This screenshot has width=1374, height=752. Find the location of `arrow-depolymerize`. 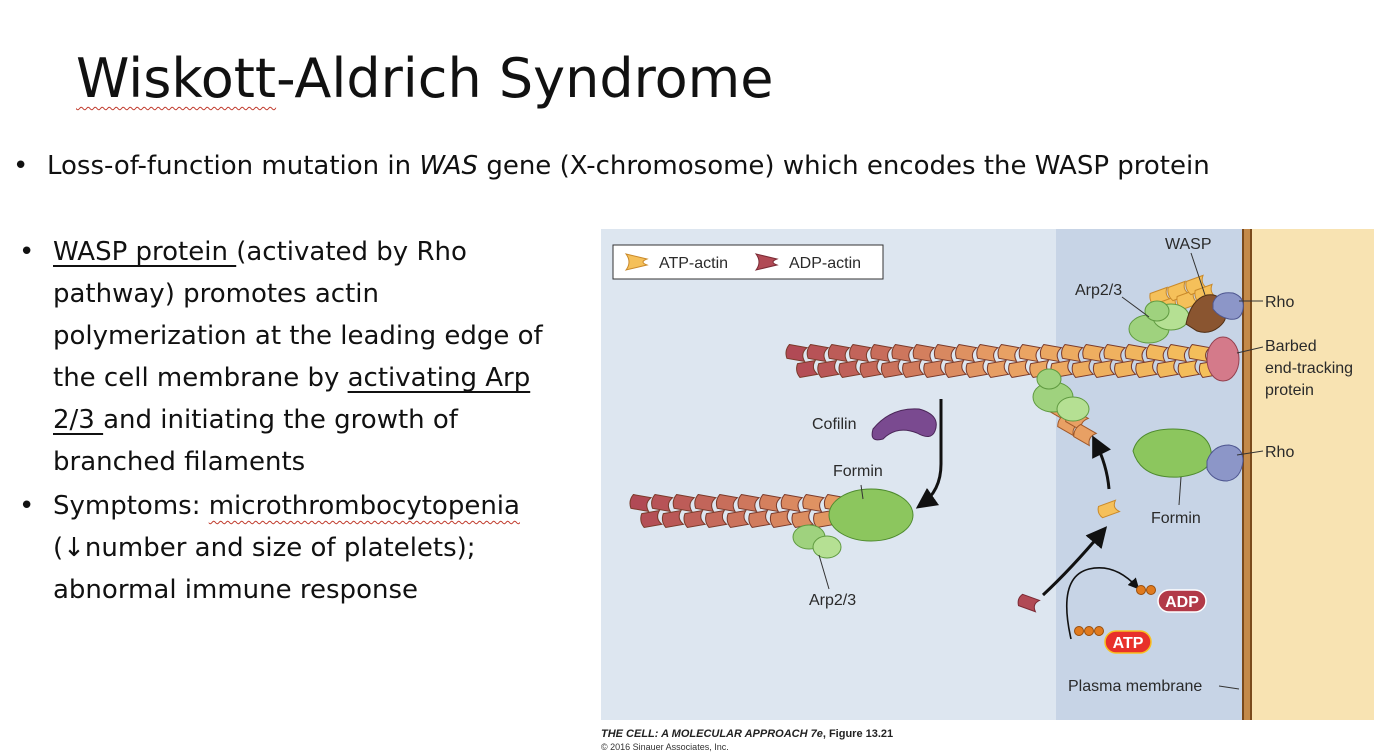

arrow-depolymerize is located at coordinates (929, 454).